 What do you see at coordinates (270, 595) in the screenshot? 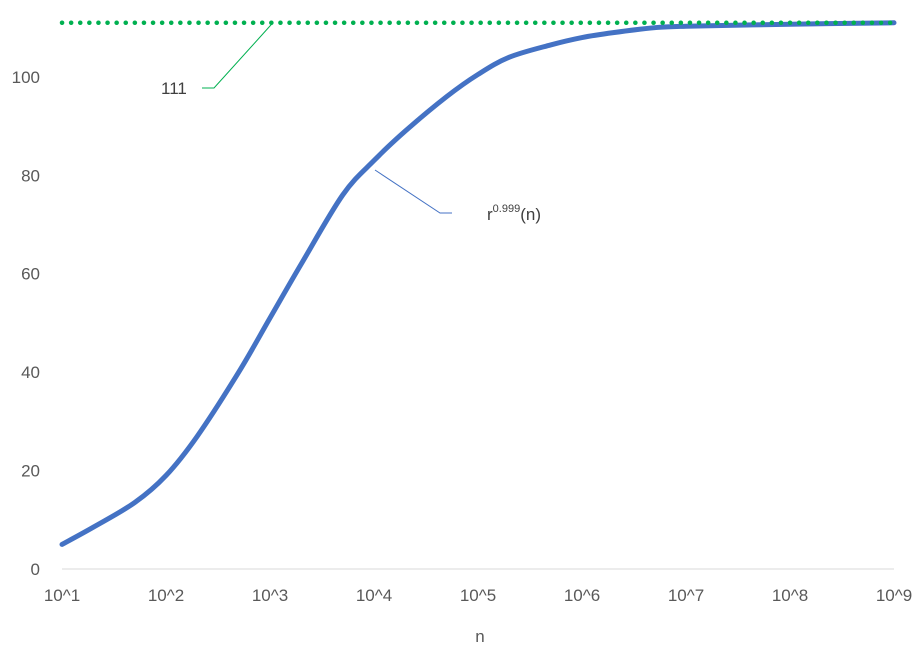
I see `x-tick-label: 10^3` at bounding box center [270, 595].